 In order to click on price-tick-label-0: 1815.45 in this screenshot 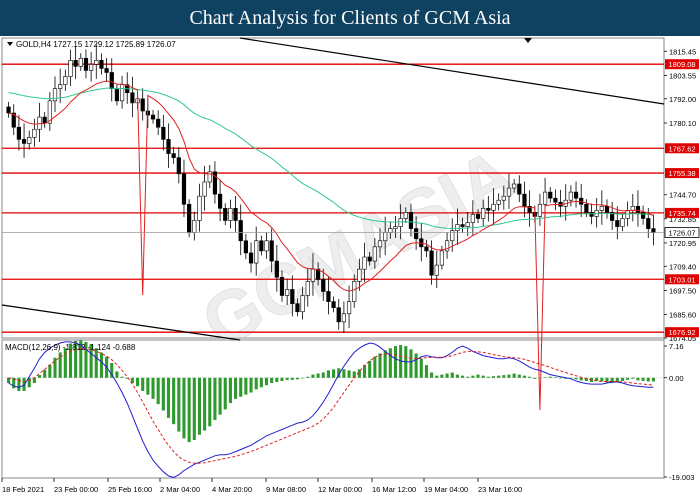, I will do `click(682, 51)`.